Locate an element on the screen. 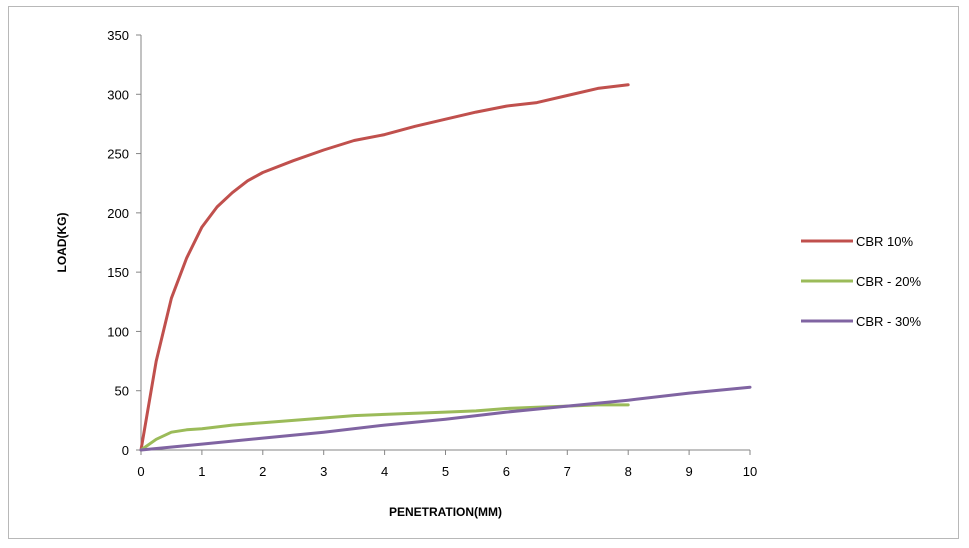 This screenshot has height=548, width=969. x-ticks: 0 1 2 3 4 5 6 7 8 9 10 is located at coordinates (447, 464).